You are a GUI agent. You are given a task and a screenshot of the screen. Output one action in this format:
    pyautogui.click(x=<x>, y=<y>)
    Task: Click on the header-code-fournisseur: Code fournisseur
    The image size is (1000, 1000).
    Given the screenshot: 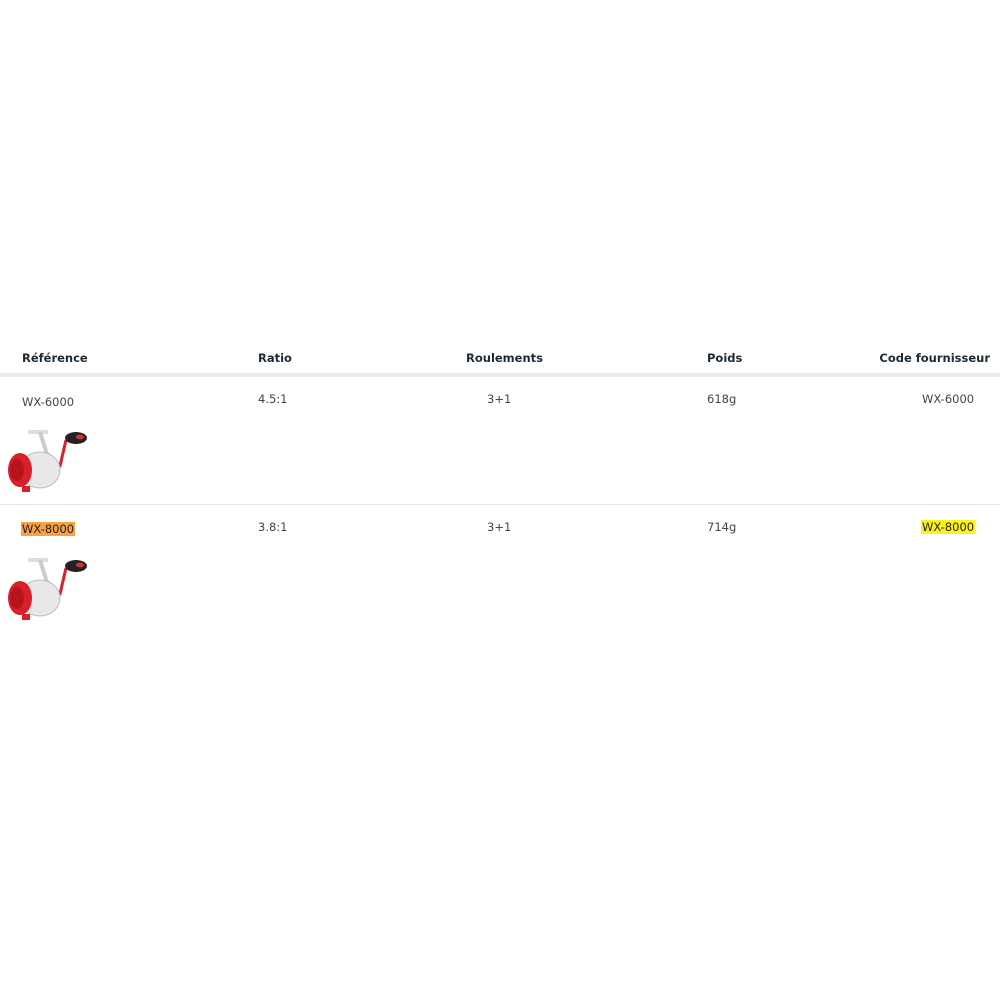 What is the action you would take?
    pyautogui.click(x=934, y=358)
    